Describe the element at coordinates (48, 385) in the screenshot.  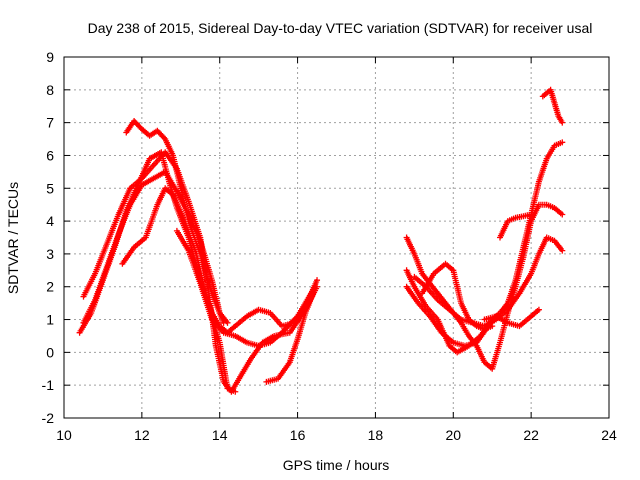
I see `y-tick-label: -1` at that location.